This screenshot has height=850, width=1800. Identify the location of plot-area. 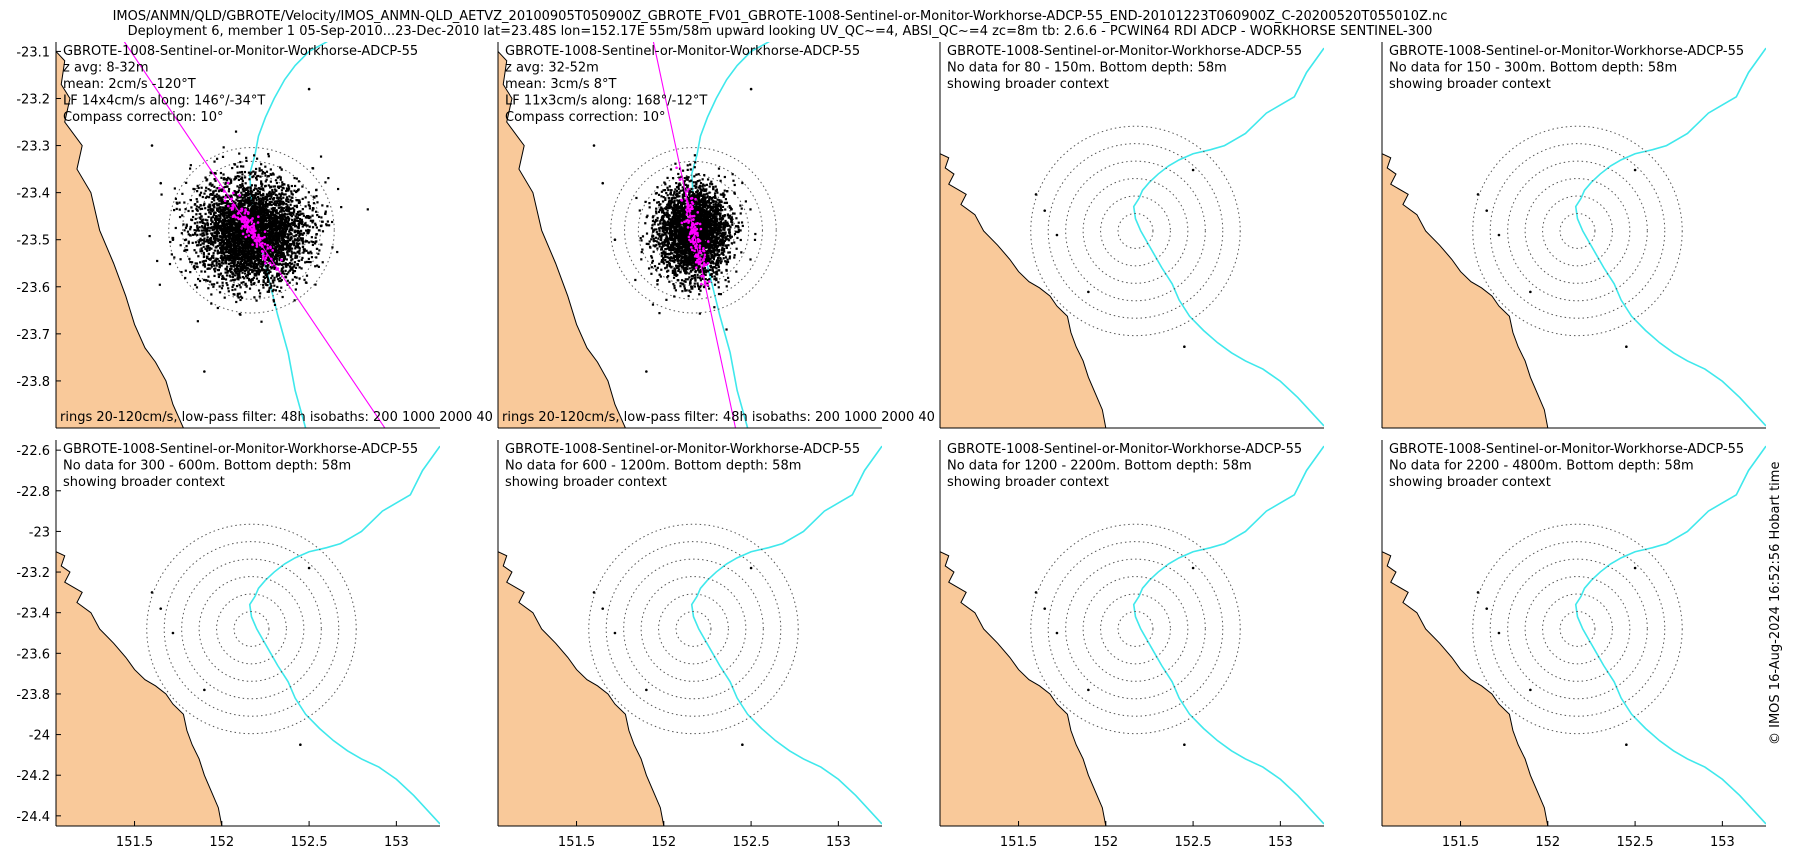
(221, 235).